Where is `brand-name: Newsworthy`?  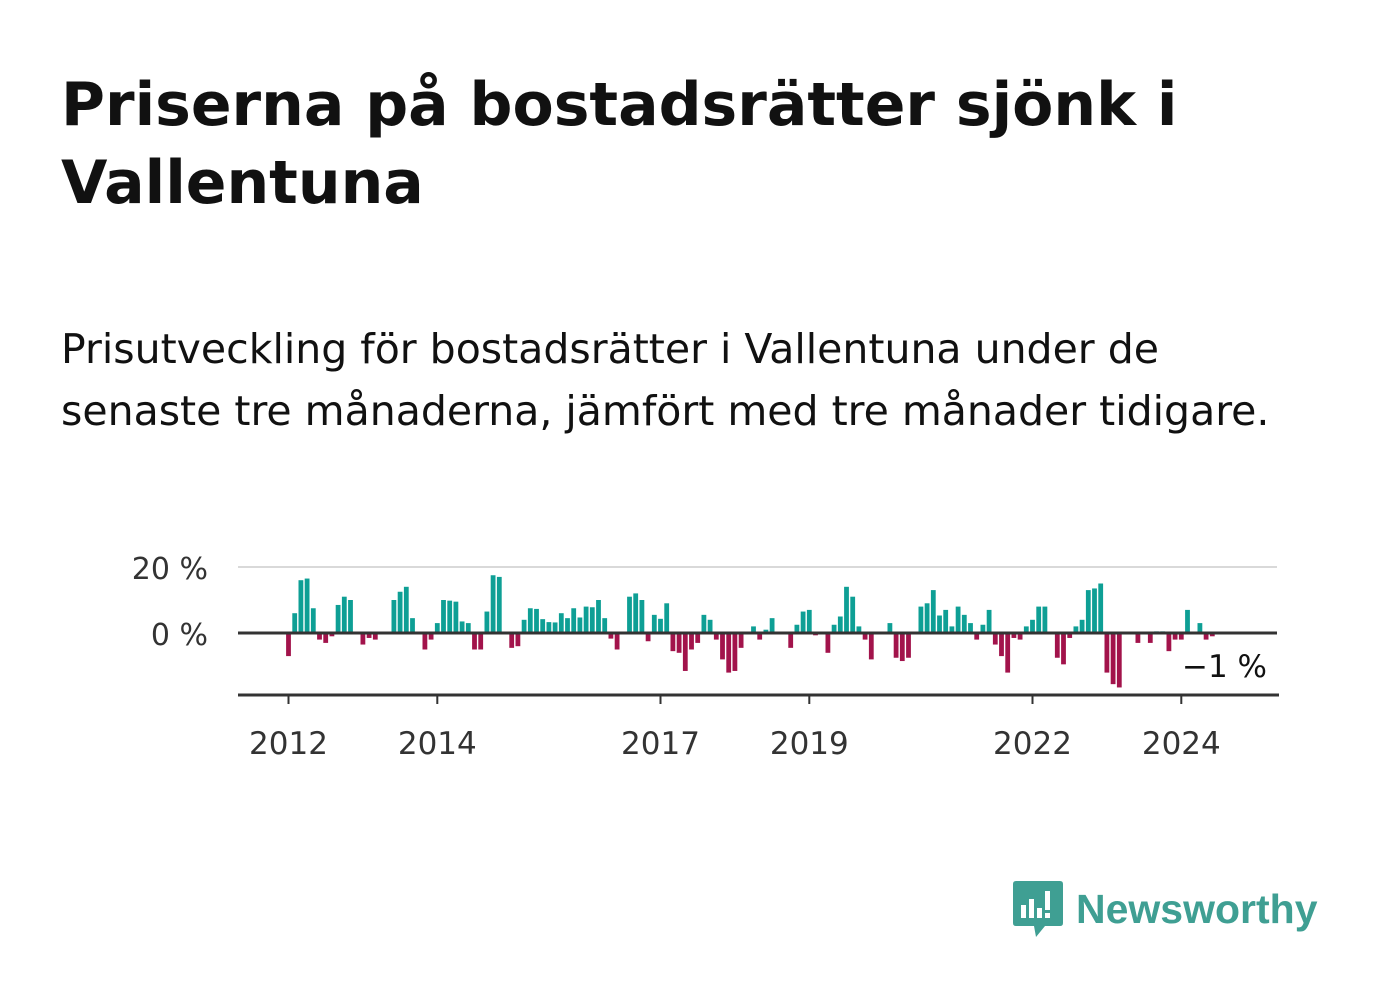 brand-name: Newsworthy is located at coordinates (1197, 908).